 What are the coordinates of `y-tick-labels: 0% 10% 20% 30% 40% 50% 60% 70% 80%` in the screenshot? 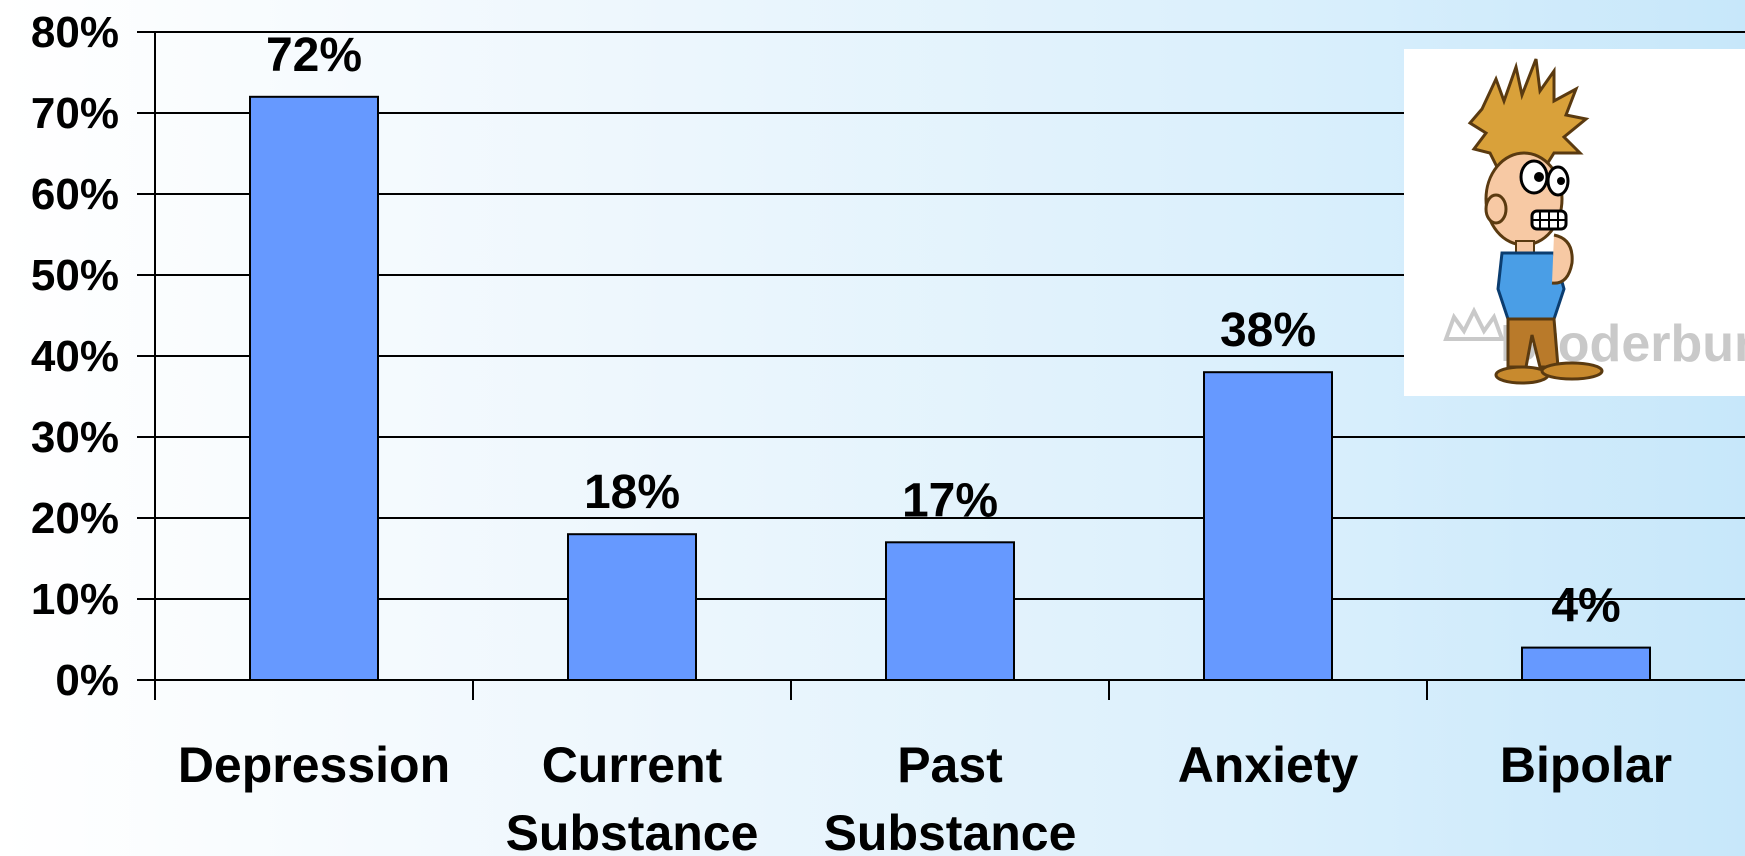 It's located at (75, 356).